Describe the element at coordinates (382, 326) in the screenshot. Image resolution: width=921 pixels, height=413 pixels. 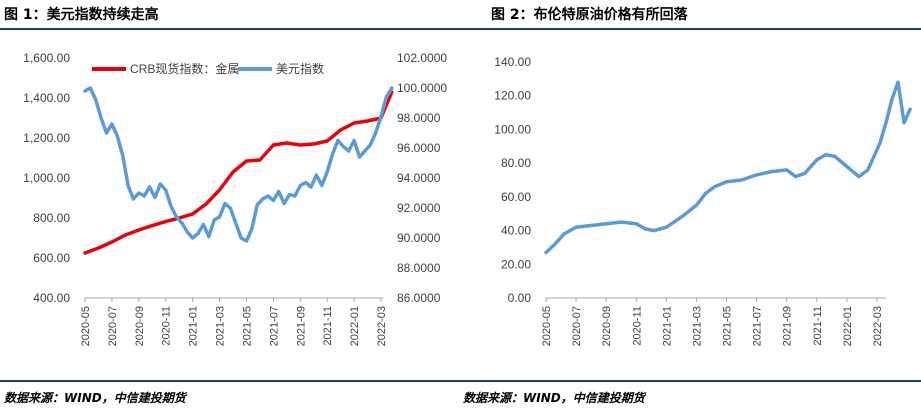
I see `chart1-x-tick-label: 2022-03` at that location.